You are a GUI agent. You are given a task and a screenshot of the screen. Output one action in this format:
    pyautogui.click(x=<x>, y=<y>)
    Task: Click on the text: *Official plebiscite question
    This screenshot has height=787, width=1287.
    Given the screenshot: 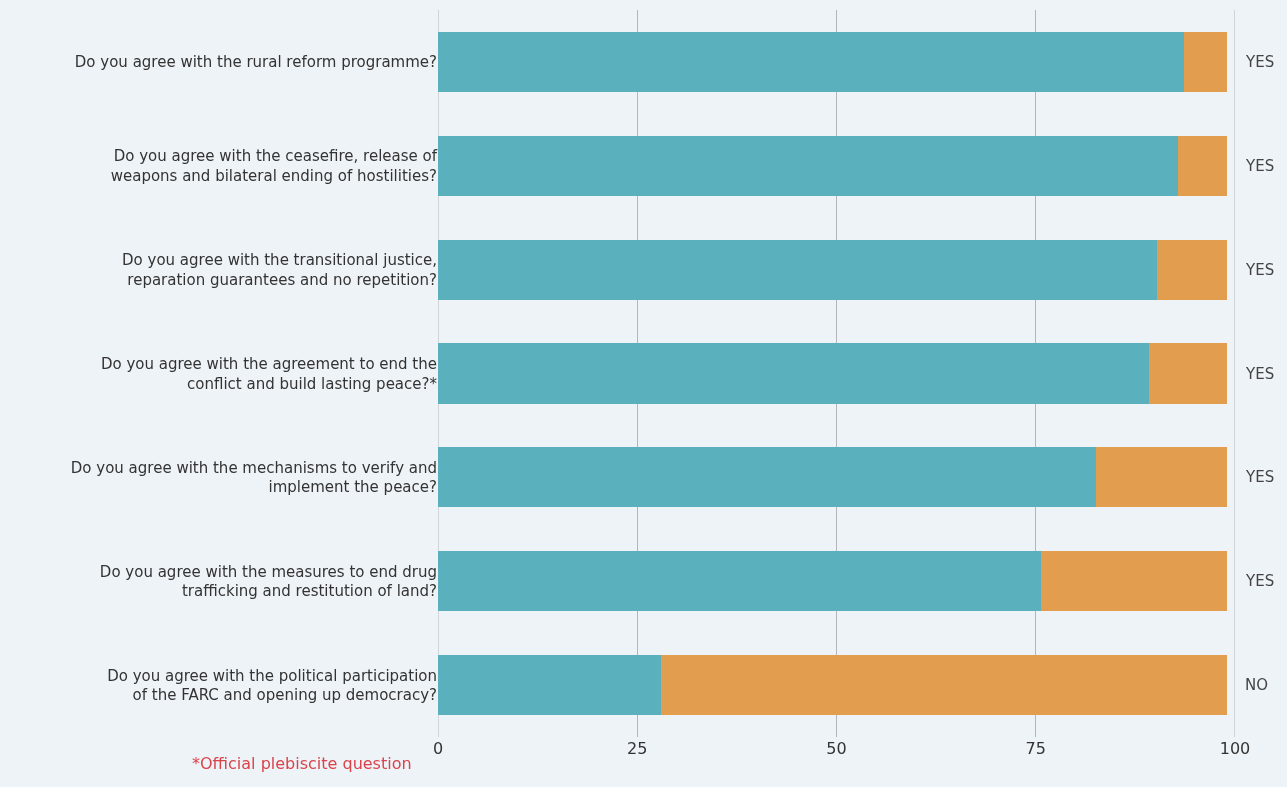 What is the action you would take?
    pyautogui.click(x=302, y=763)
    